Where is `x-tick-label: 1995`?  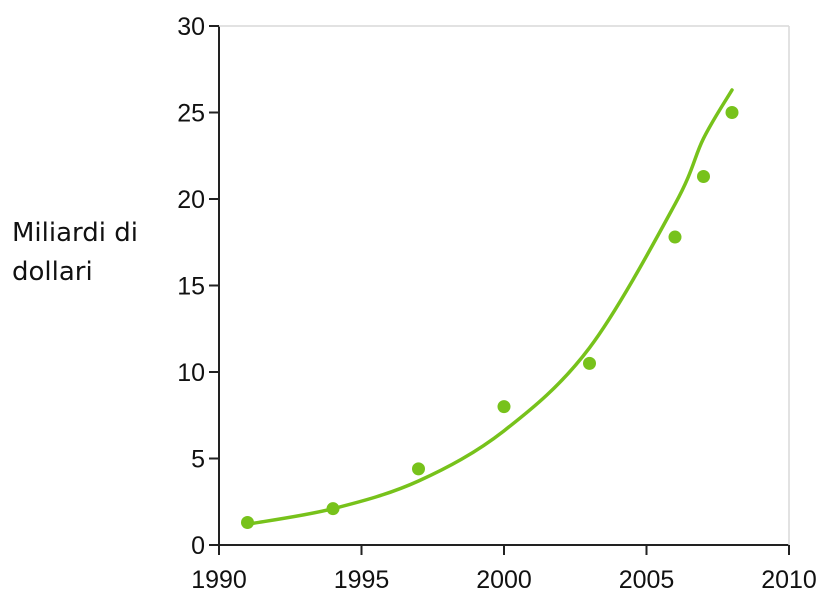 x-tick-label: 1995 is located at coordinates (362, 580).